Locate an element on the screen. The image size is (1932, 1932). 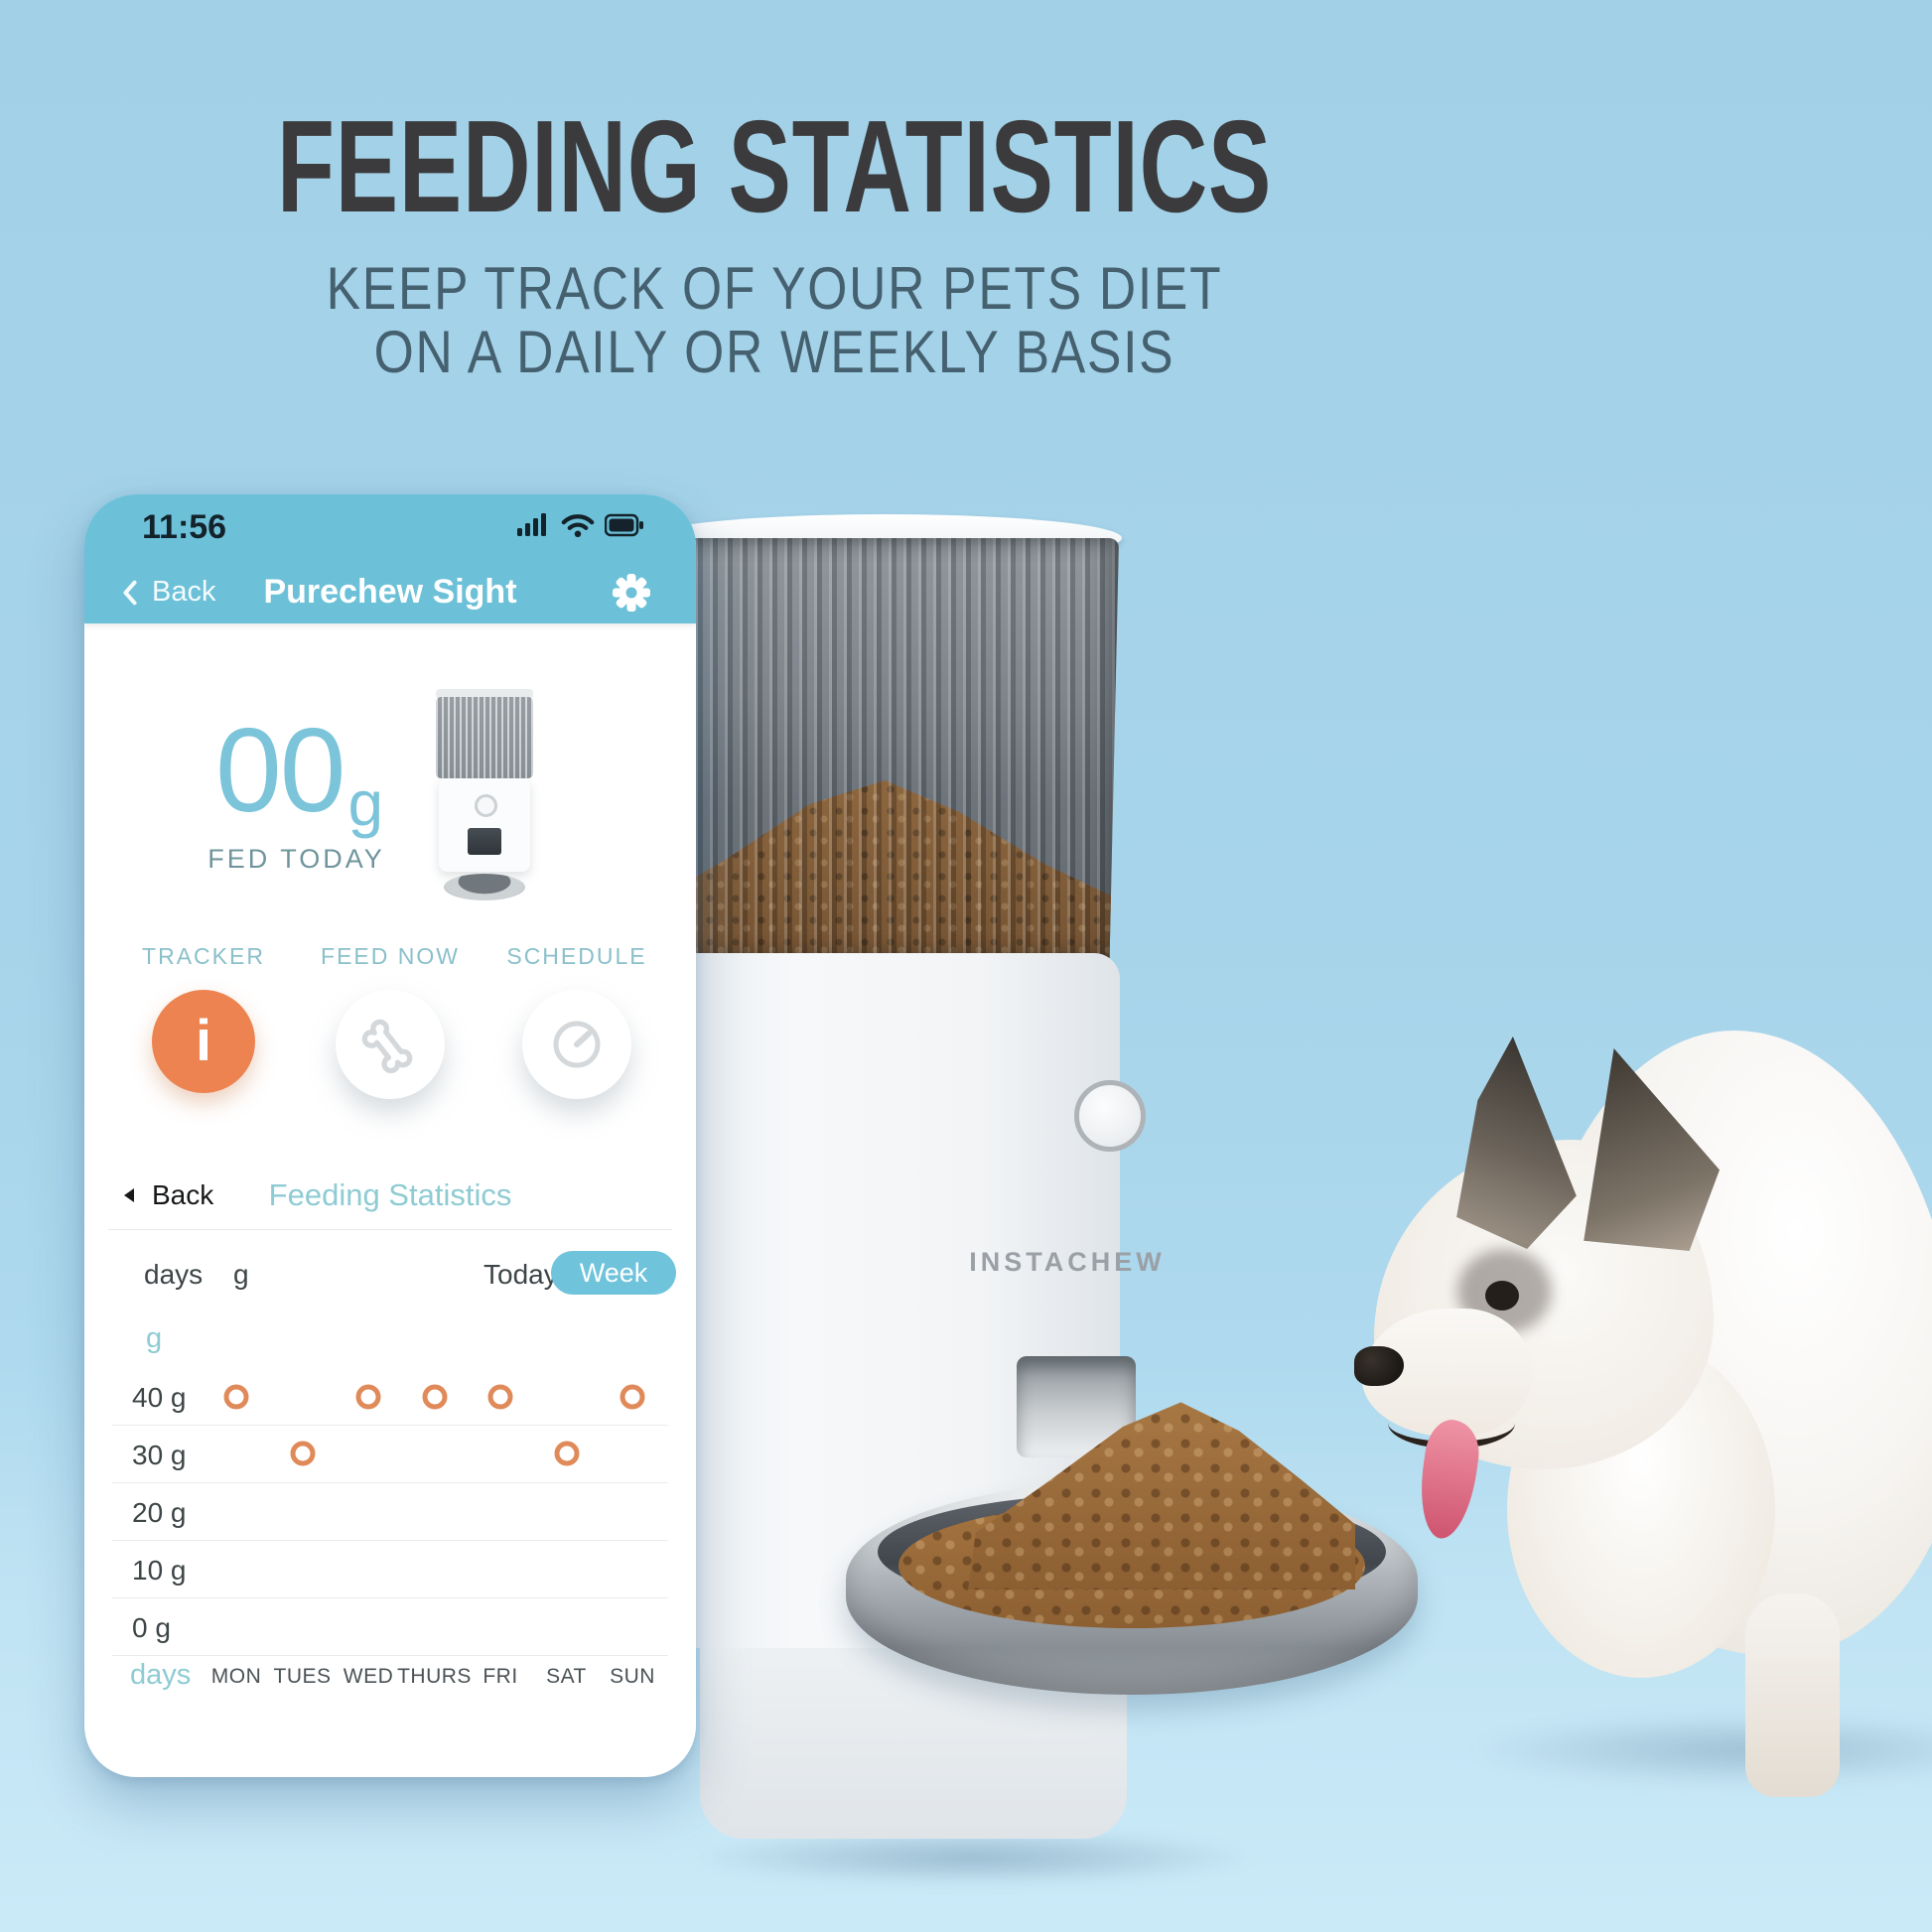
dog-nose is located at coordinates (1379, 1366).